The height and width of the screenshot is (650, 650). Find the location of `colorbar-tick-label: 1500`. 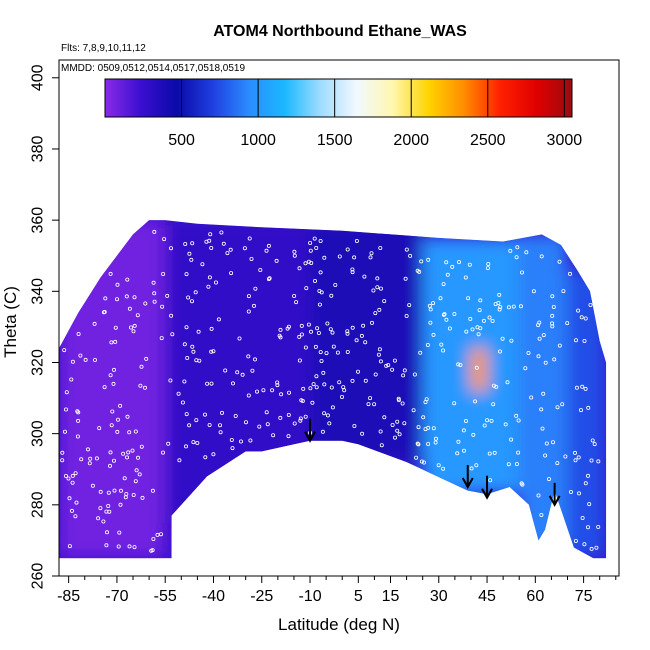

colorbar-tick-label: 1500 is located at coordinates (335, 140).